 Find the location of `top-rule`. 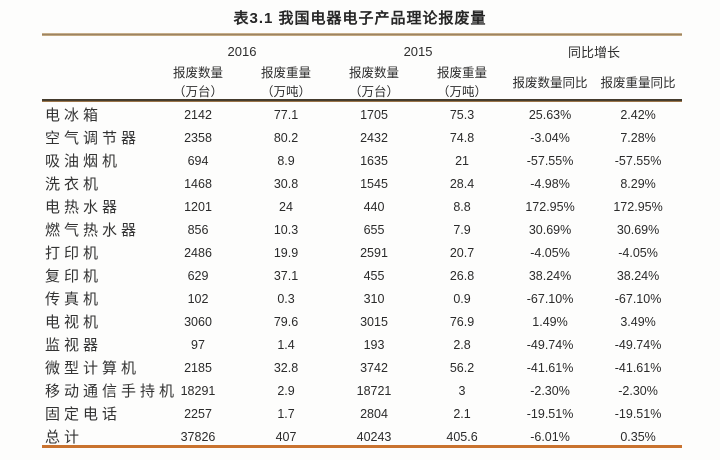

top-rule is located at coordinates (362, 34).